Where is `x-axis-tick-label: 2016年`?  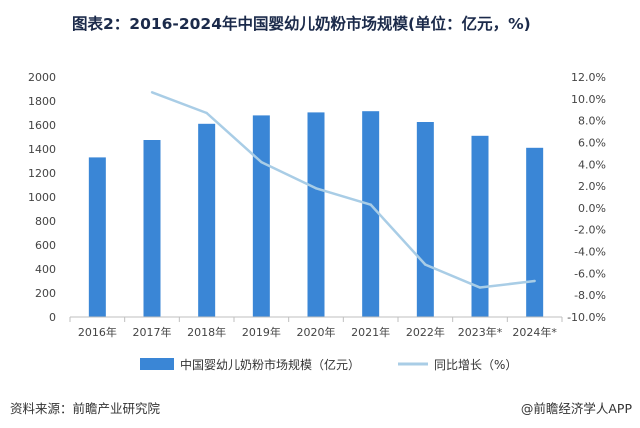 x-axis-tick-label: 2016年 is located at coordinates (97, 332).